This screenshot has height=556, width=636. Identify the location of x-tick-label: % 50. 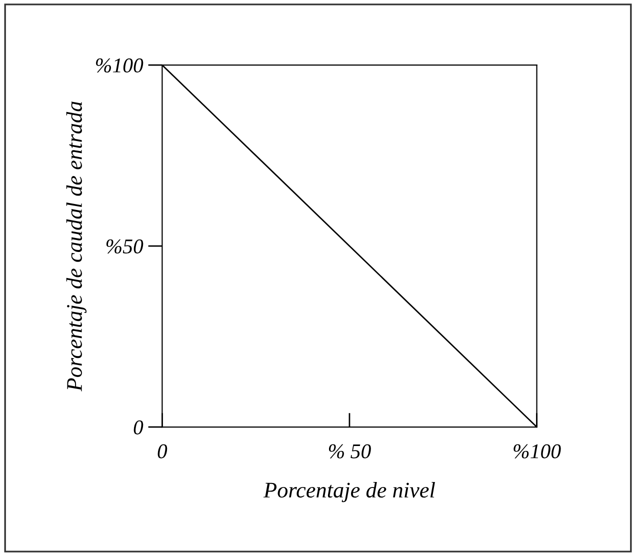
(349, 451).